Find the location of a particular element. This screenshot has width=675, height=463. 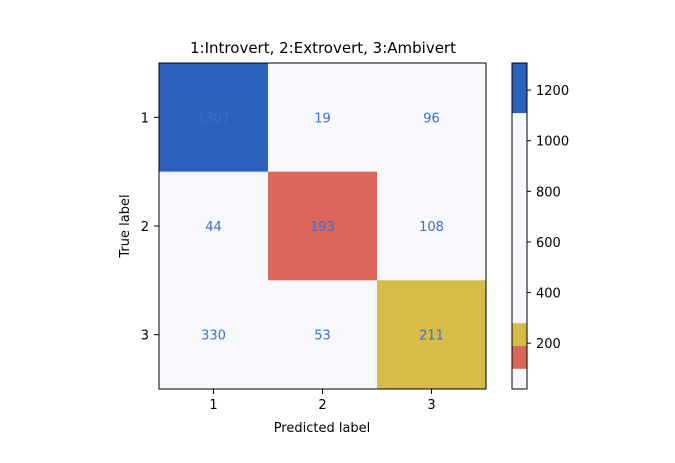

colorbar-tick-label: 1200 is located at coordinates (552, 91).